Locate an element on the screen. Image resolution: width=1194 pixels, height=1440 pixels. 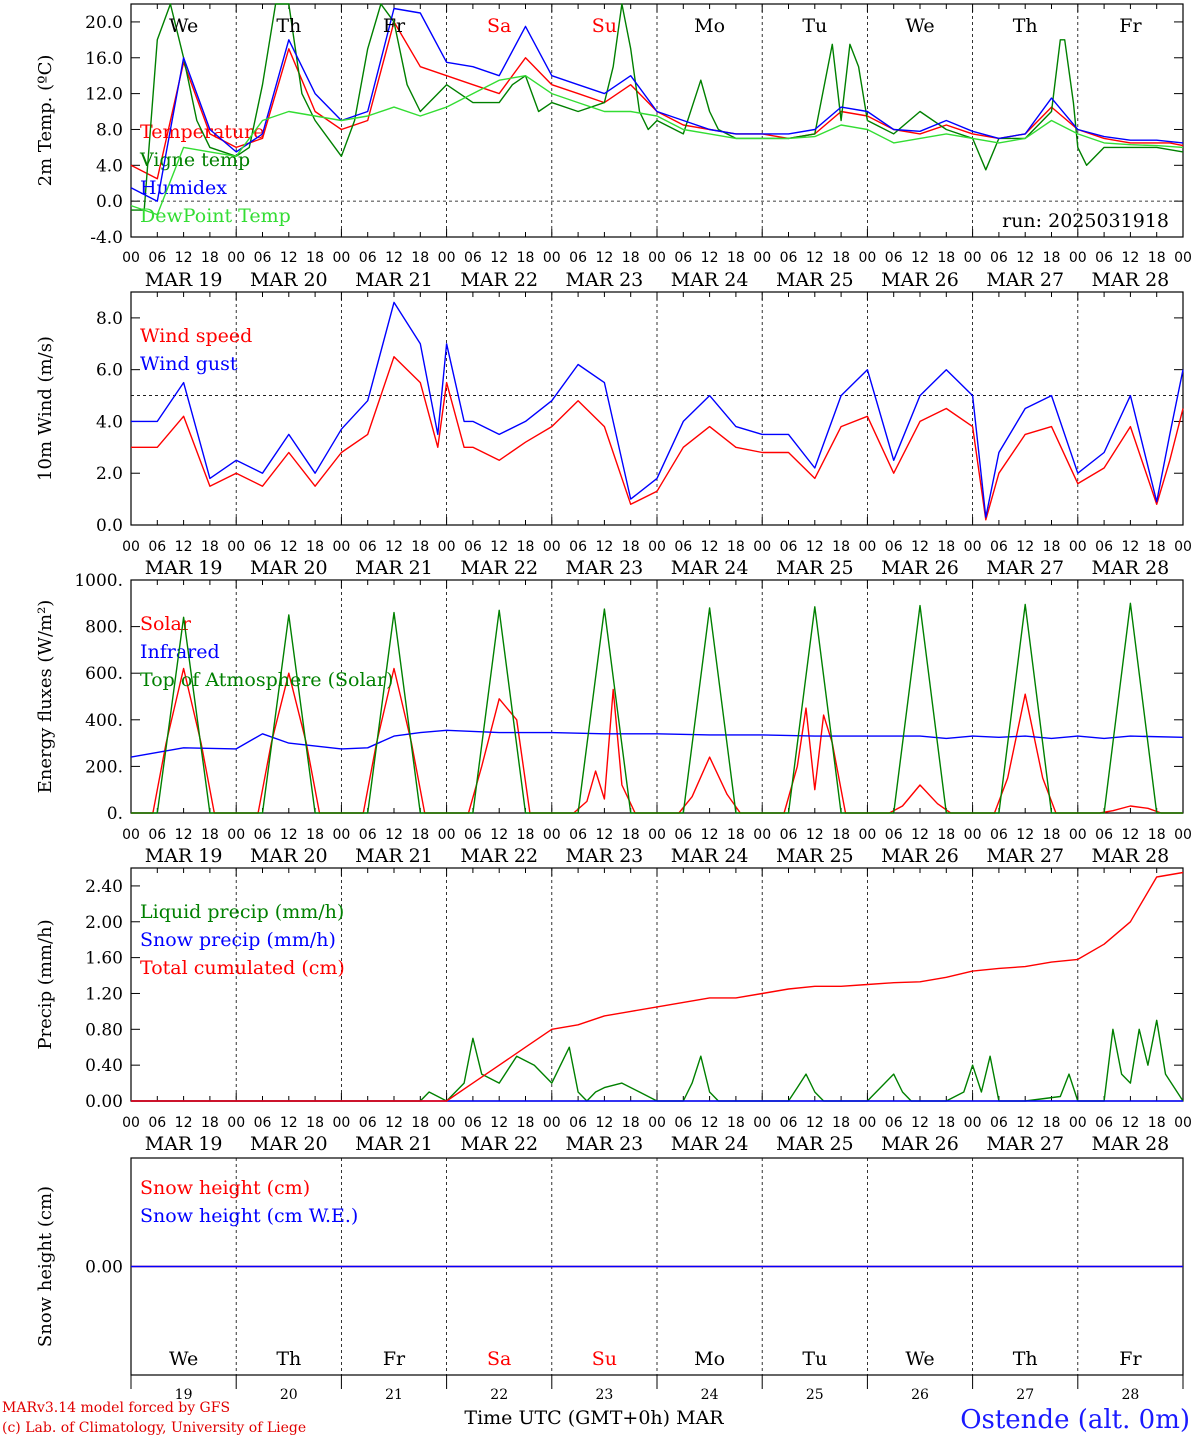
y-tick-label: 4.0 is located at coordinates (109, 166).